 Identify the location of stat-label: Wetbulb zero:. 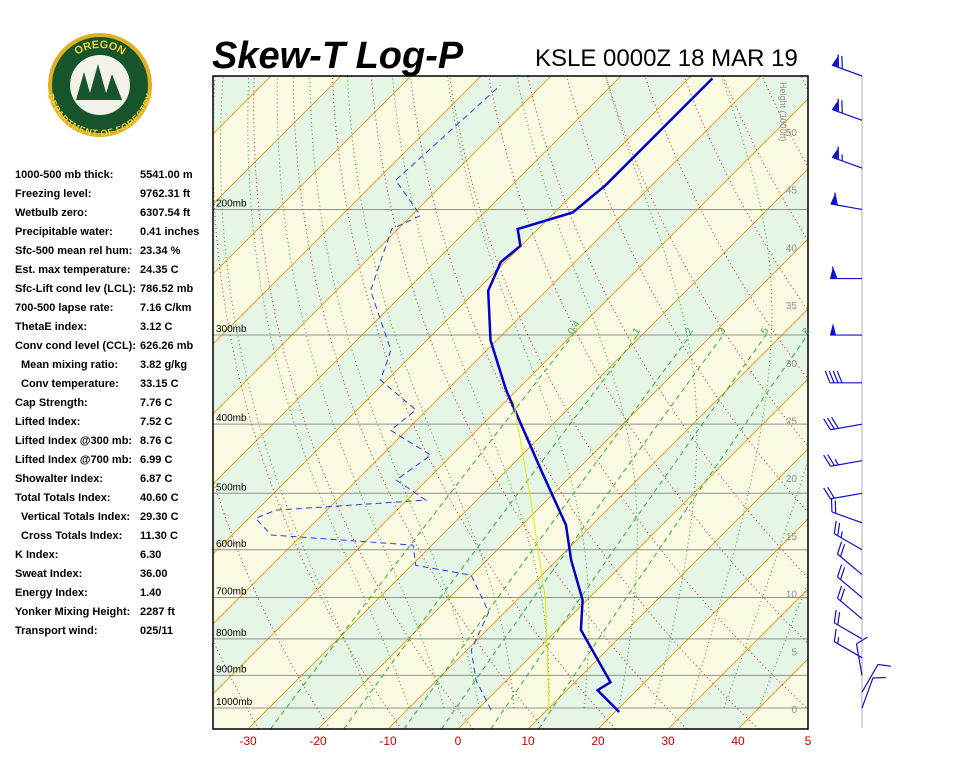
(51, 213).